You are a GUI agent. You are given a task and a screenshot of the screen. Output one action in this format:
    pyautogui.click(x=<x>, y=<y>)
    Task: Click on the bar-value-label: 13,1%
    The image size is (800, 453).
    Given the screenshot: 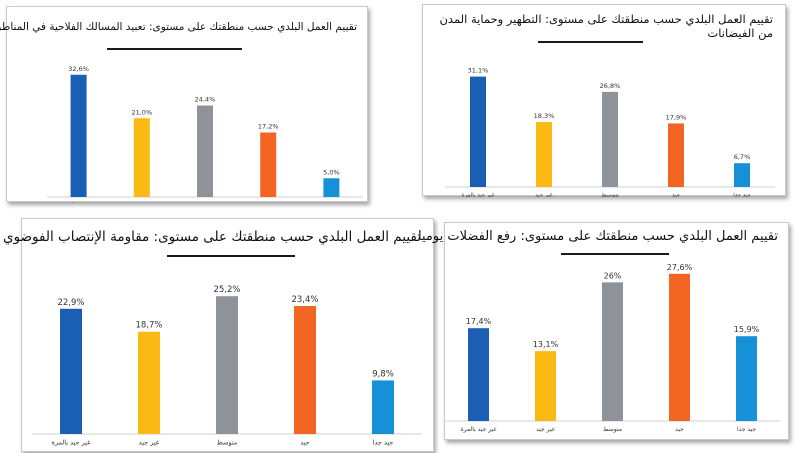 What is the action you would take?
    pyautogui.click(x=546, y=344)
    